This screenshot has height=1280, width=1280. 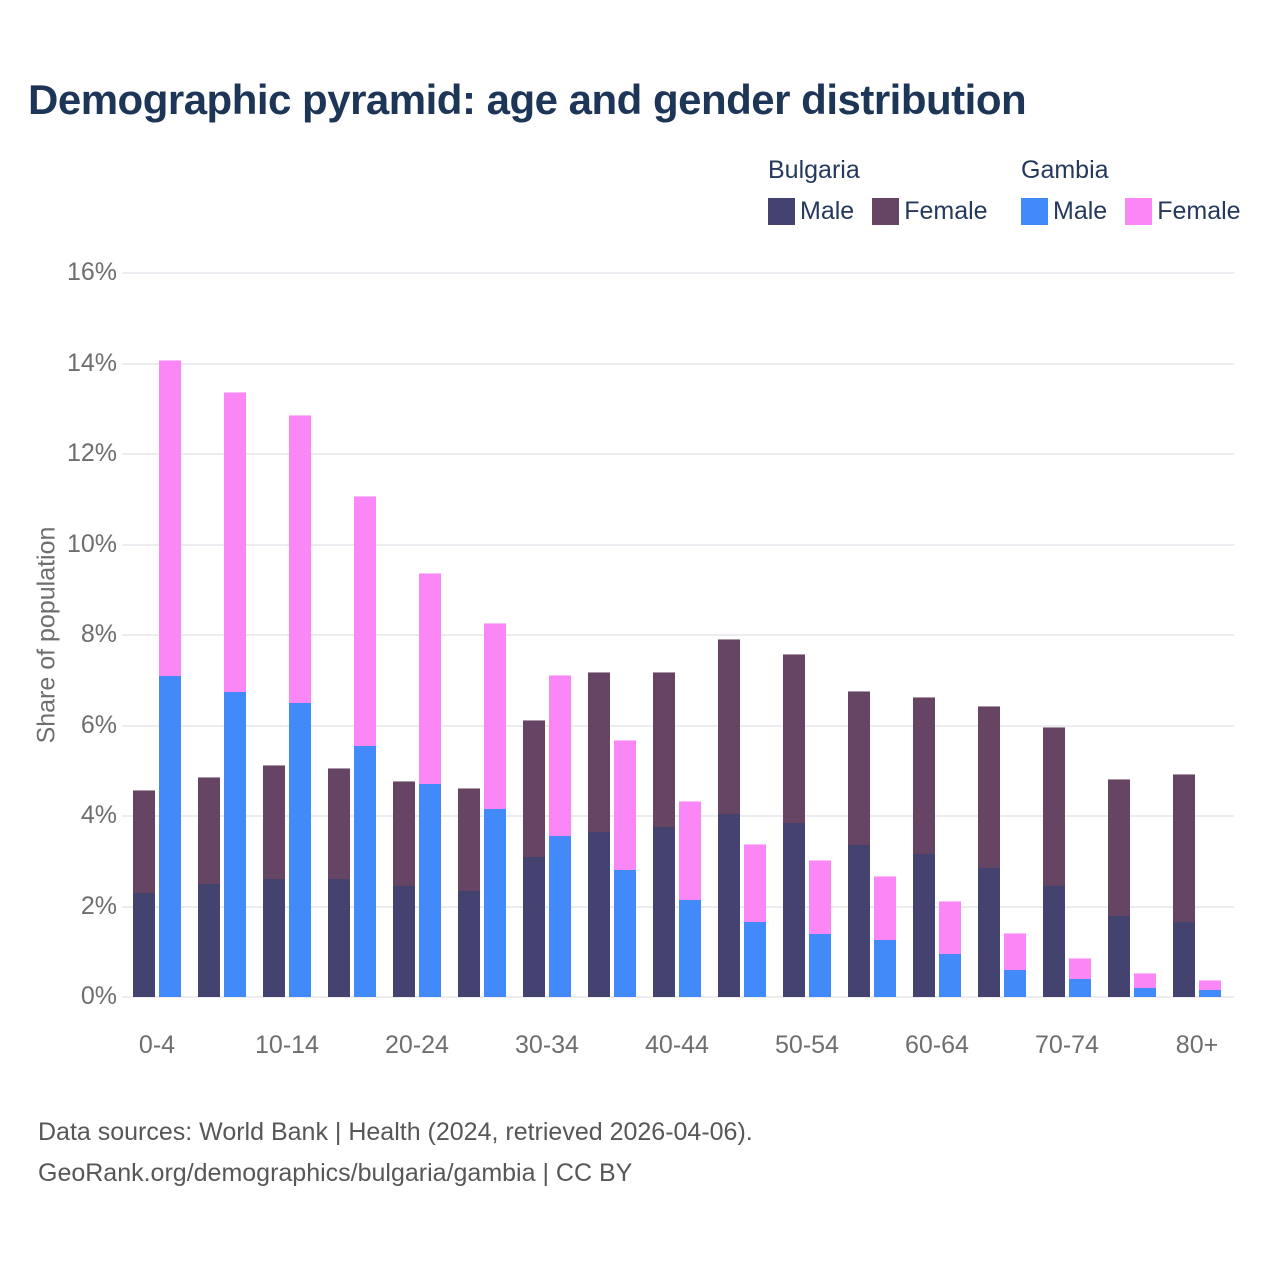 What do you see at coordinates (91, 362) in the screenshot?
I see `y-tick-label: 14%` at bounding box center [91, 362].